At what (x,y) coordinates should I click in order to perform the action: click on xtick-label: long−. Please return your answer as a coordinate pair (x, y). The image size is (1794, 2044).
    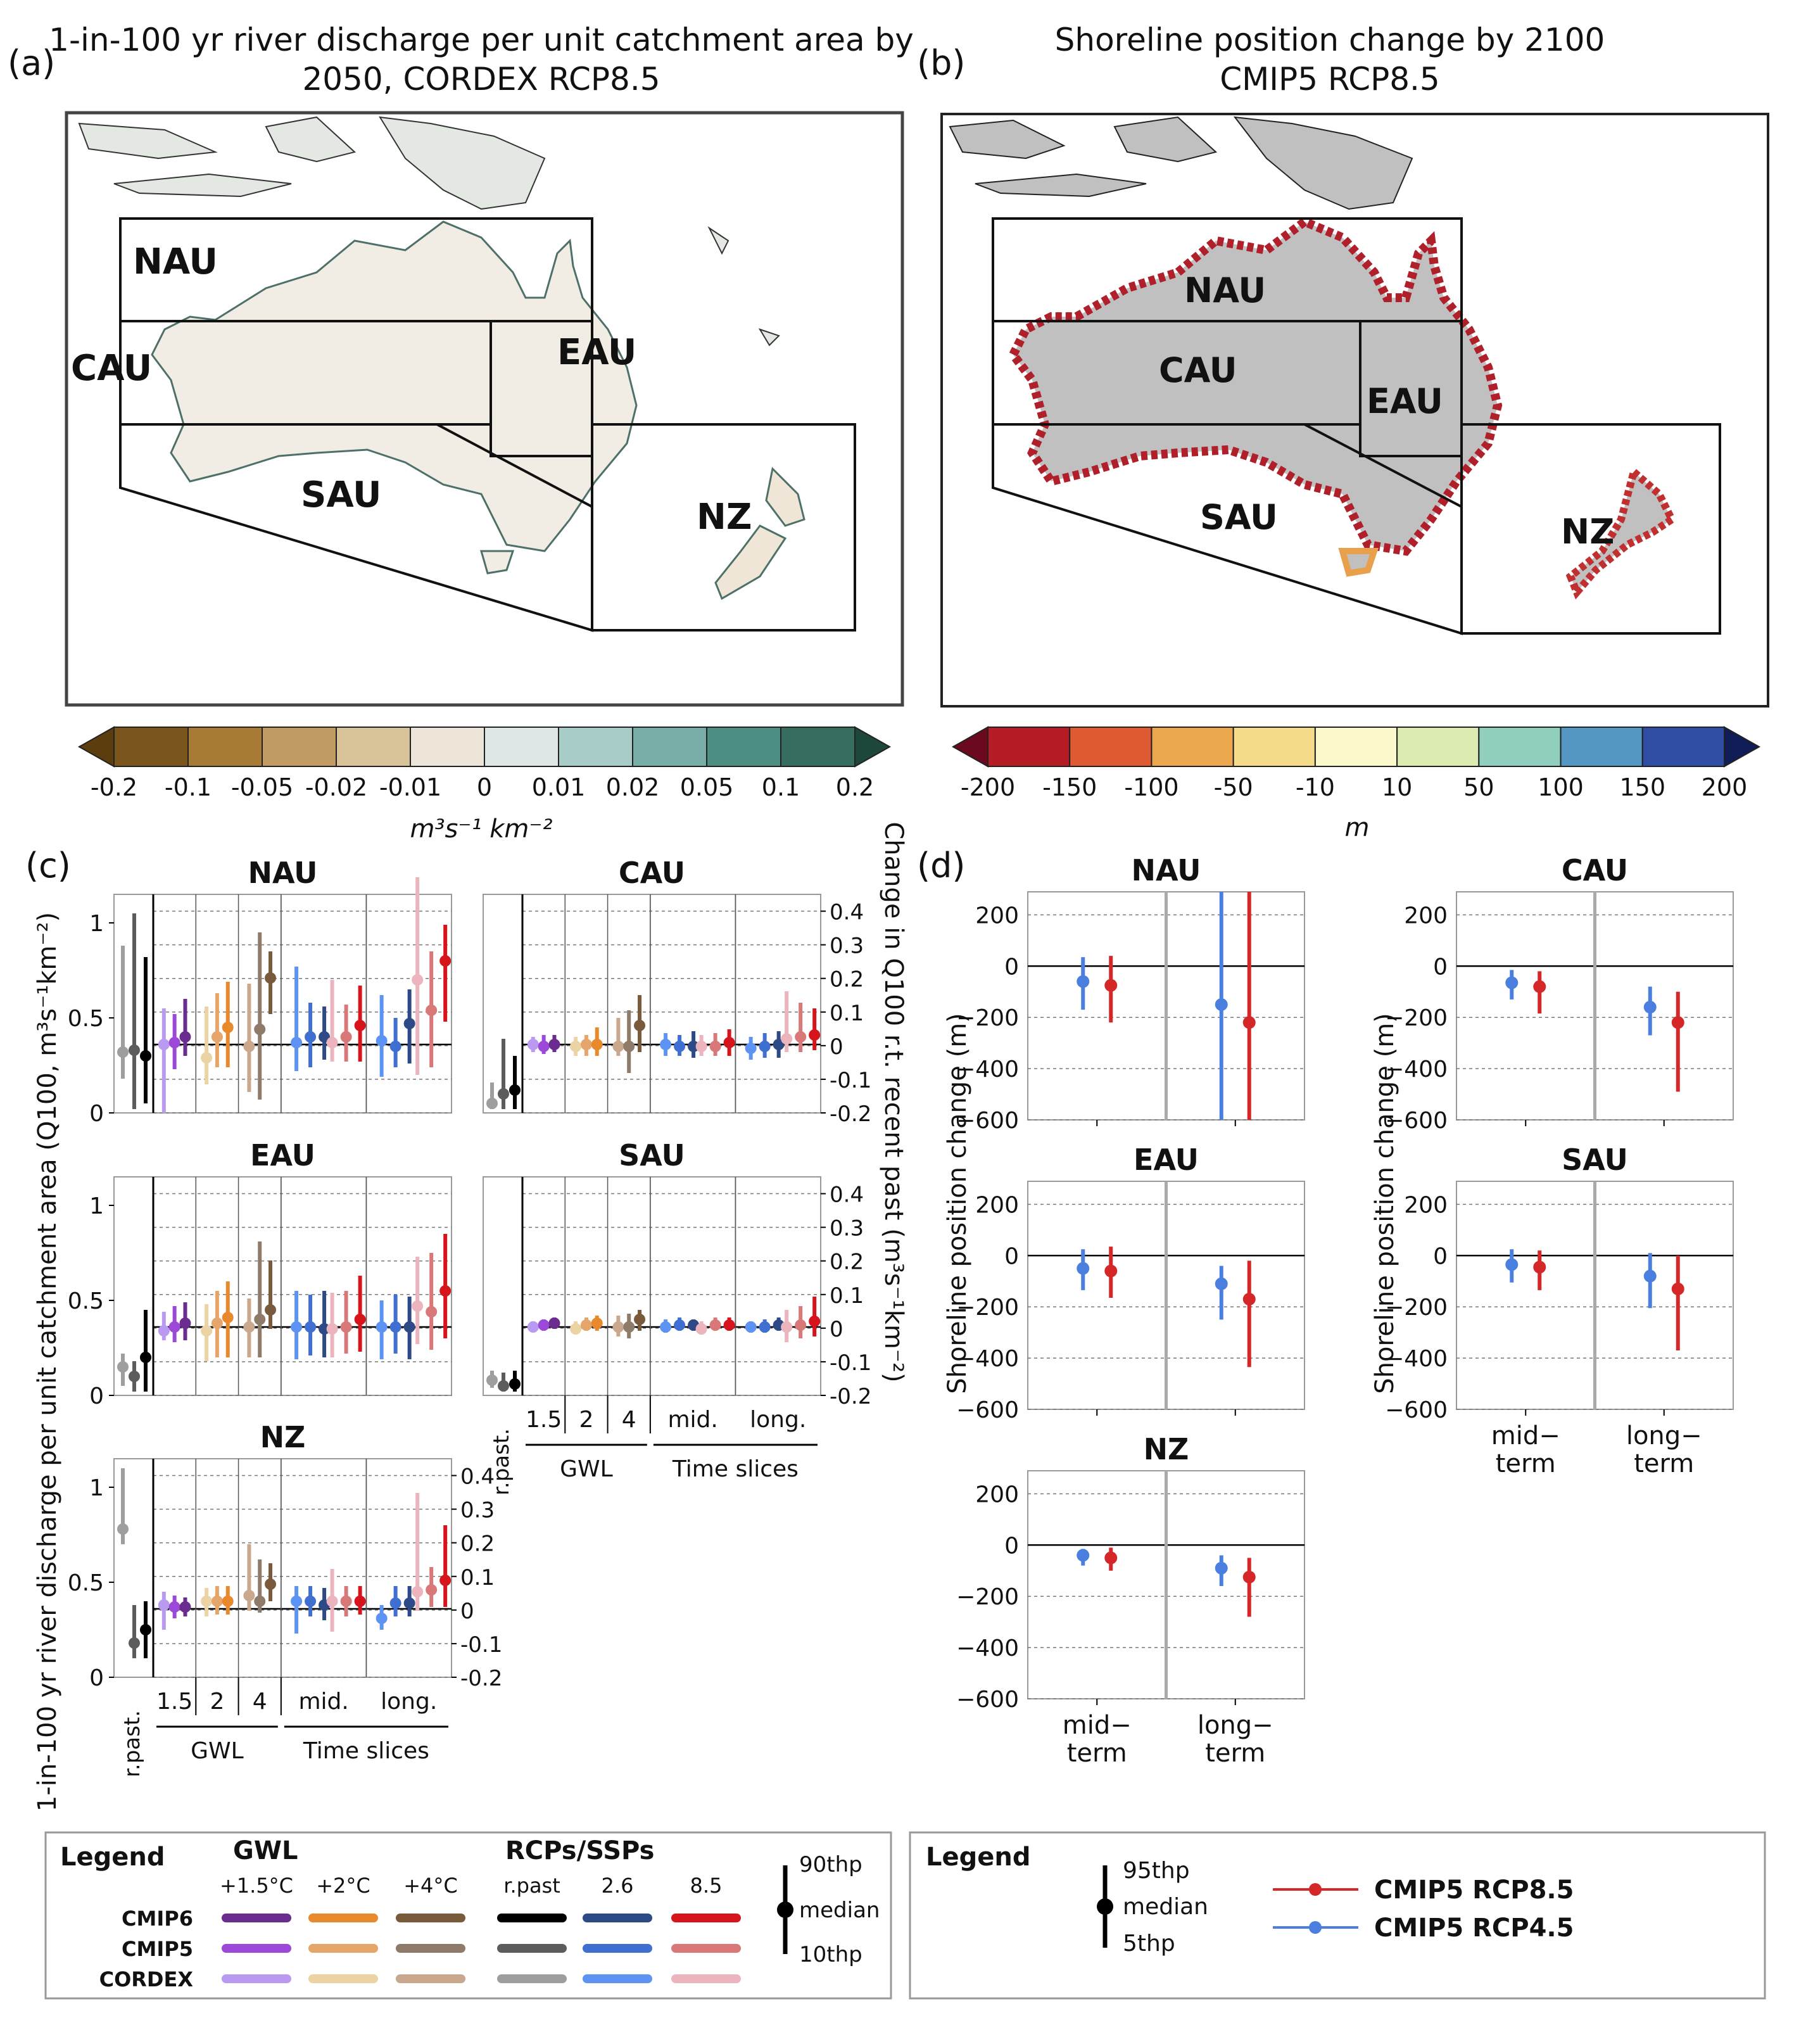
    Looking at the image, I should click on (1664, 1435).